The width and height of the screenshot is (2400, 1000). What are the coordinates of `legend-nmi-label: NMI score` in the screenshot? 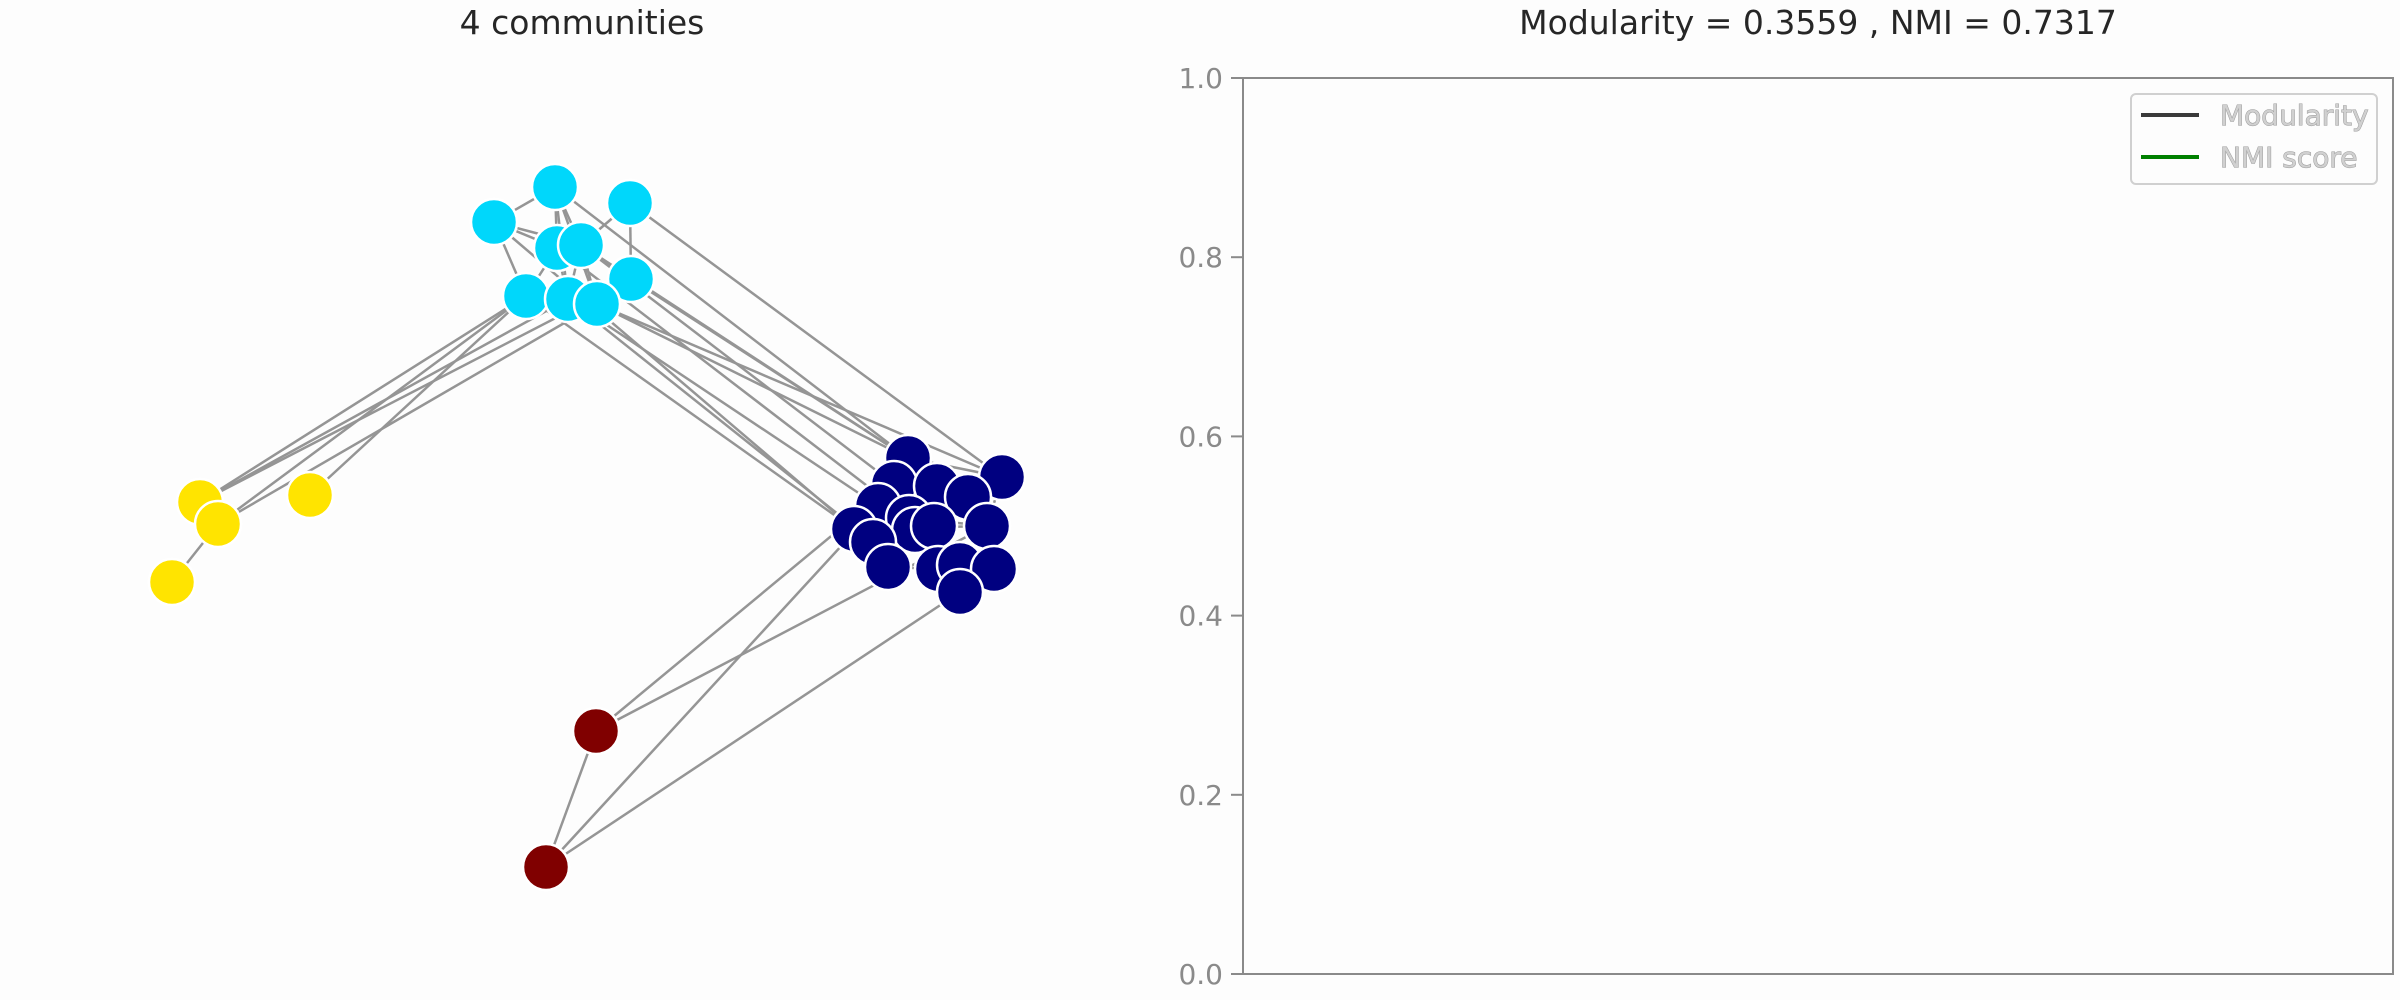 It's located at (2289, 157).